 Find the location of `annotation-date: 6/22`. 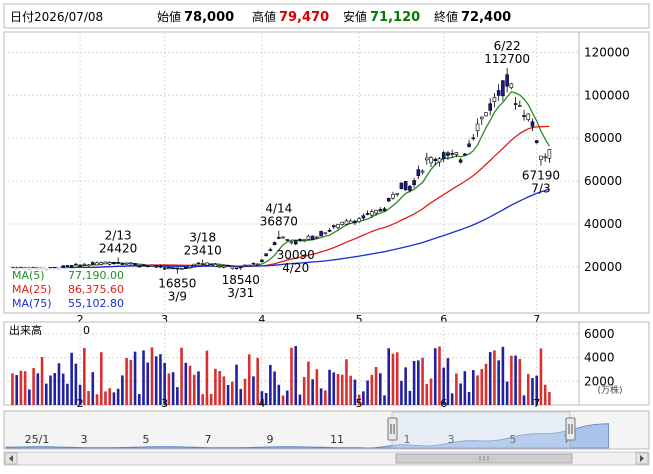

annotation-date: 6/22 is located at coordinates (507, 46).